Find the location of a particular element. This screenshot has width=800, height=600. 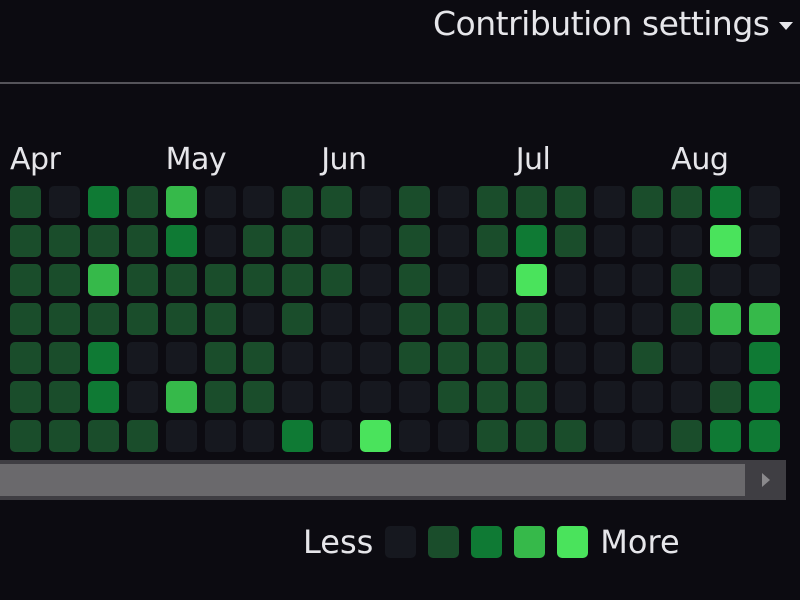

scrollbar-thumb is located at coordinates (372, 480).